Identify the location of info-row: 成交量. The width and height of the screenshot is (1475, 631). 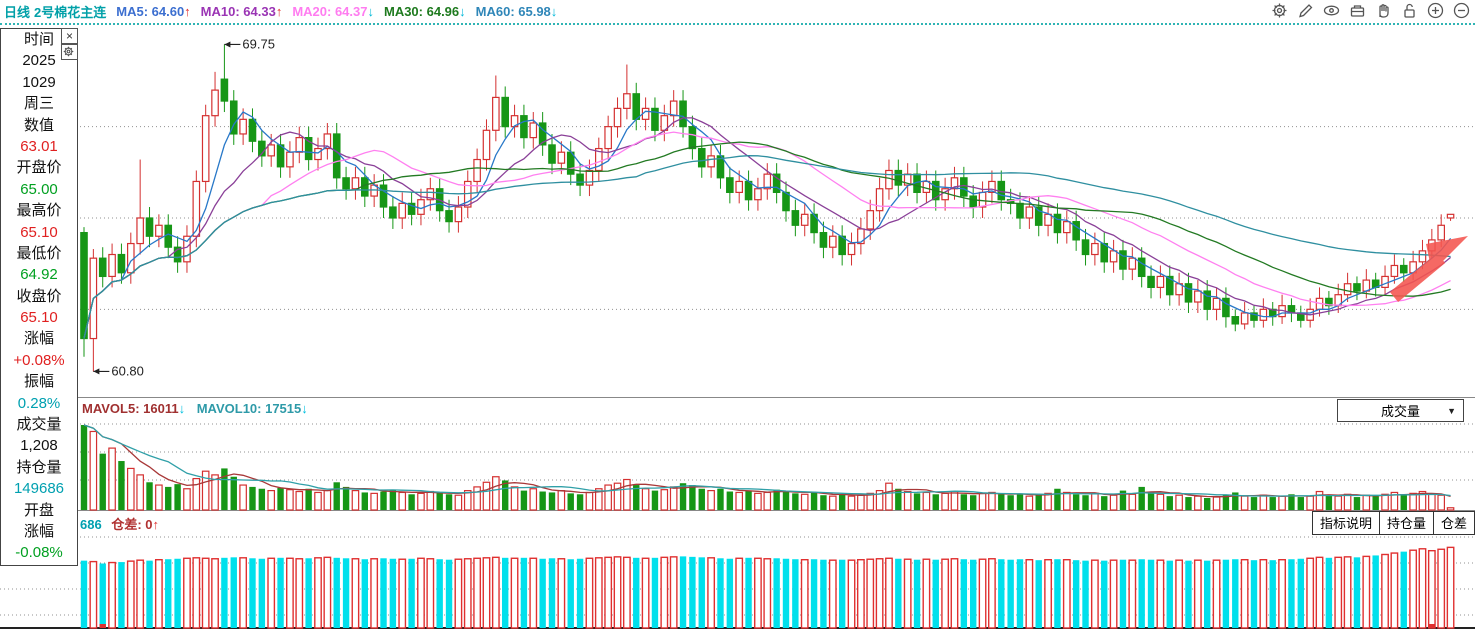
(39, 425).